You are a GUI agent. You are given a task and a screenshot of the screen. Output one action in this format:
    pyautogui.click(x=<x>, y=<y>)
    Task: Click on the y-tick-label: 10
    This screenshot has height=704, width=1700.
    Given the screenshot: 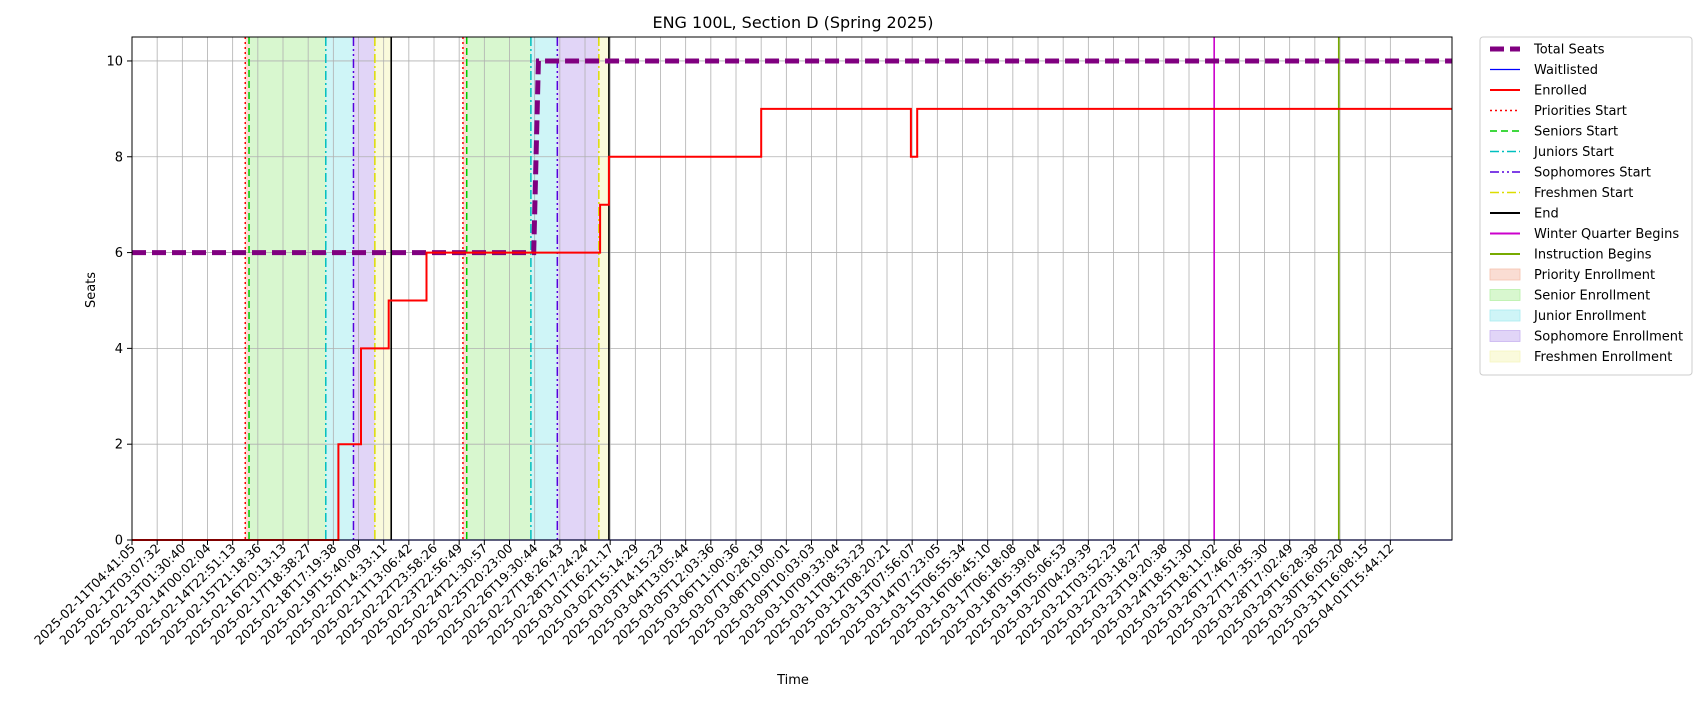 What is the action you would take?
    pyautogui.click(x=114, y=61)
    